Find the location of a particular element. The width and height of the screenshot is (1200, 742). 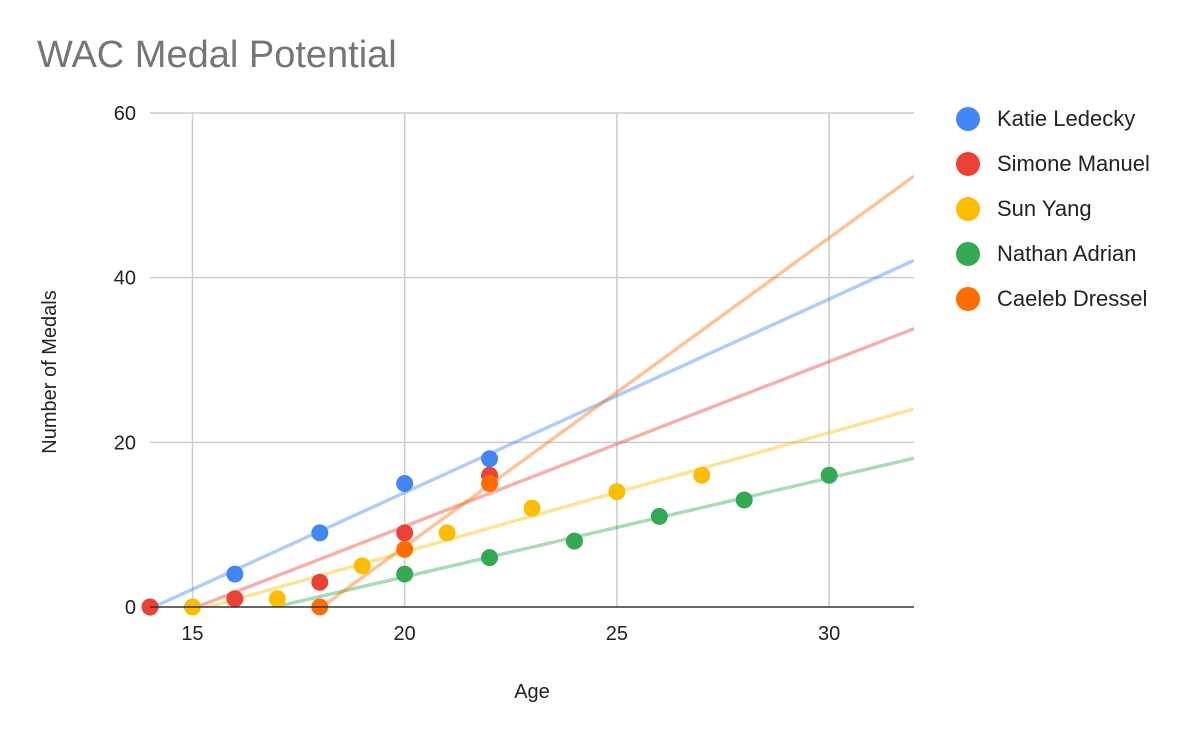

x-tick-label: 20 is located at coordinates (405, 634).